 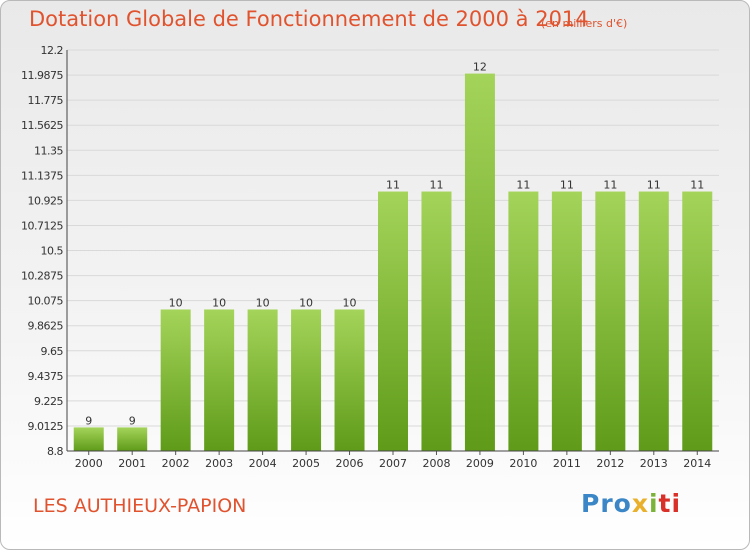 What do you see at coordinates (654, 463) in the screenshot?
I see `x-tick-label: 2013` at bounding box center [654, 463].